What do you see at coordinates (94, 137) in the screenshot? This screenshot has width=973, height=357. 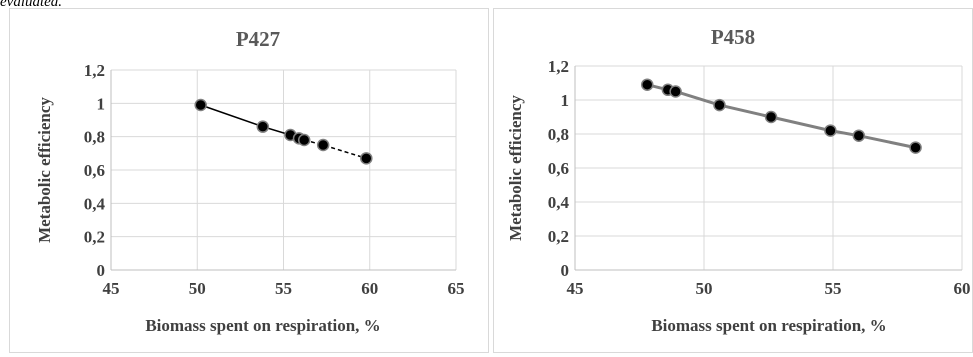 I see `chart-0-y-tick-label: 0,8` at bounding box center [94, 137].